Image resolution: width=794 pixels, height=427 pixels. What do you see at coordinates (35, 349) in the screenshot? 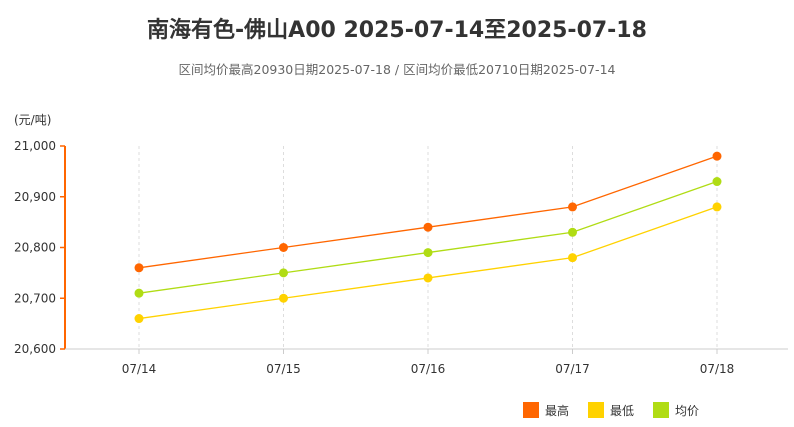
I see `y-tick-label: 20,600` at bounding box center [35, 349].